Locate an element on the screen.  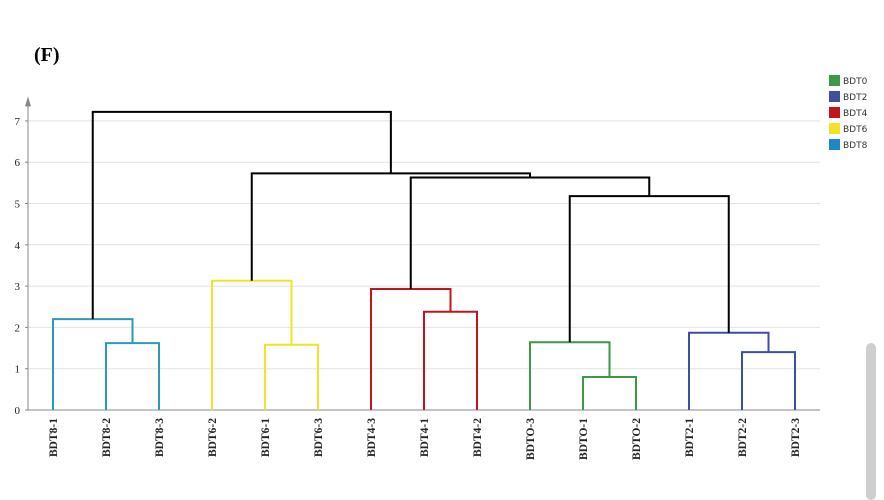
leaf-label: BDT4-1 is located at coordinates (425, 437).